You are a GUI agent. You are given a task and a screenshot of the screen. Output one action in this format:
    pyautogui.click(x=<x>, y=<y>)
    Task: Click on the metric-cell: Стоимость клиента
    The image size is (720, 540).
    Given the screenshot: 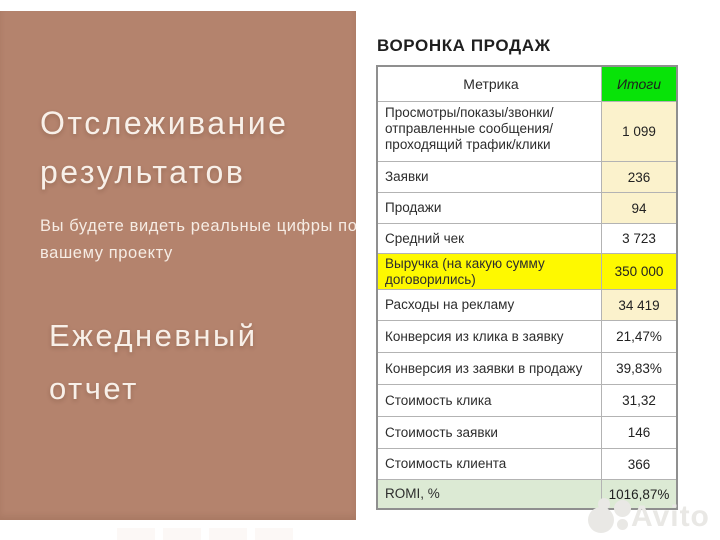 What is the action you would take?
    pyautogui.click(x=489, y=464)
    